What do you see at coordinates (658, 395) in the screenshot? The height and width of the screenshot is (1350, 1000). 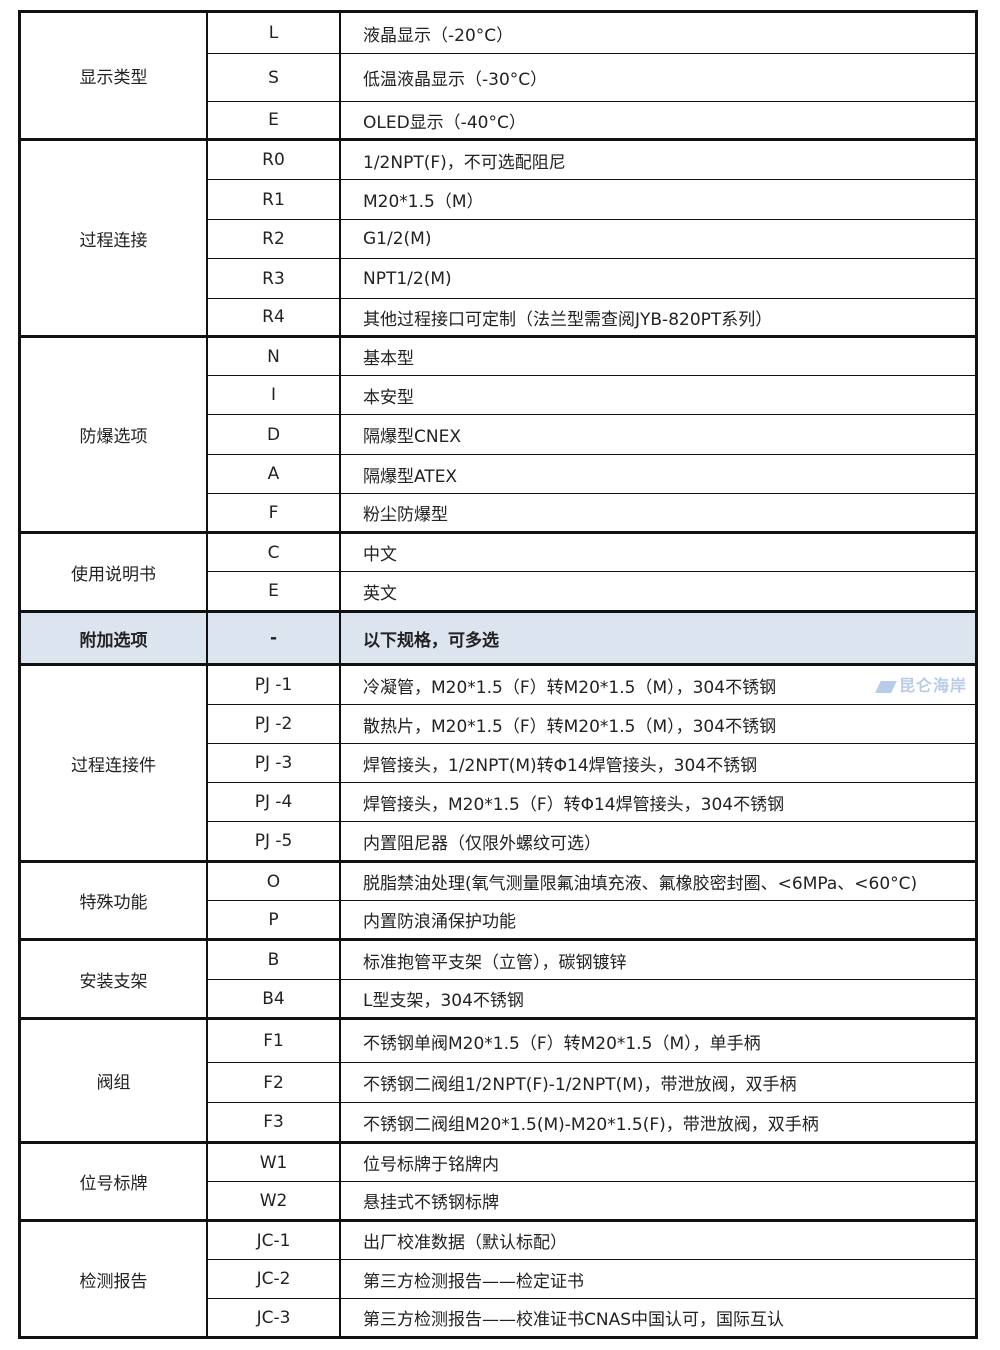 I see `description-cell: 本安型` at bounding box center [658, 395].